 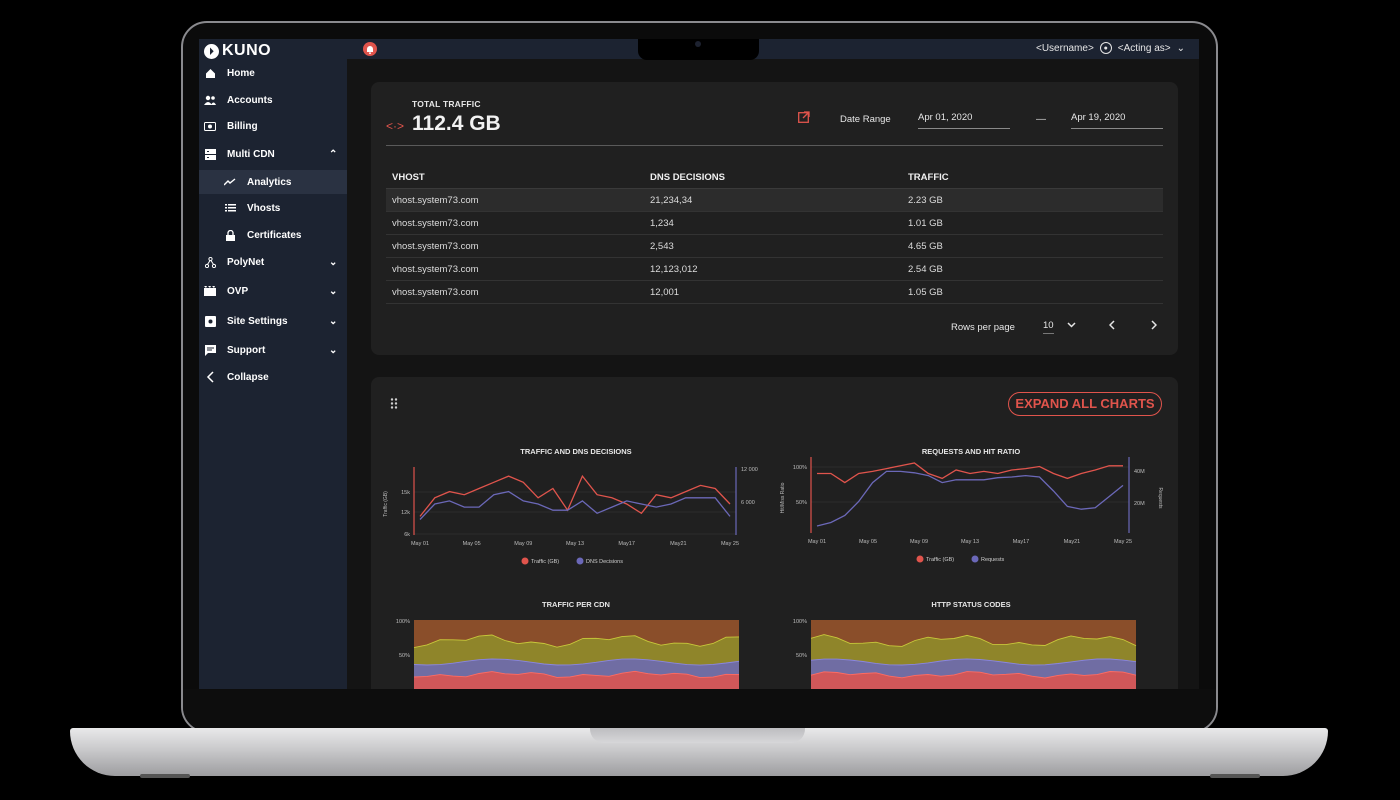 I want to click on top-bar: <Username> ● <Acting as> ⌄, so click(x=773, y=49).